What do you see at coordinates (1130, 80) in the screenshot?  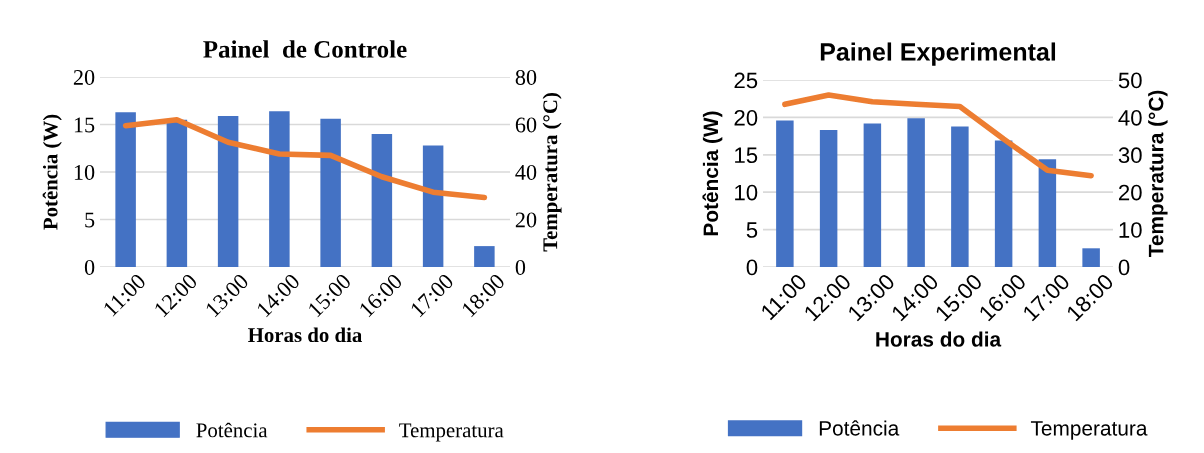 I see `y2-tick-label: 50` at bounding box center [1130, 80].